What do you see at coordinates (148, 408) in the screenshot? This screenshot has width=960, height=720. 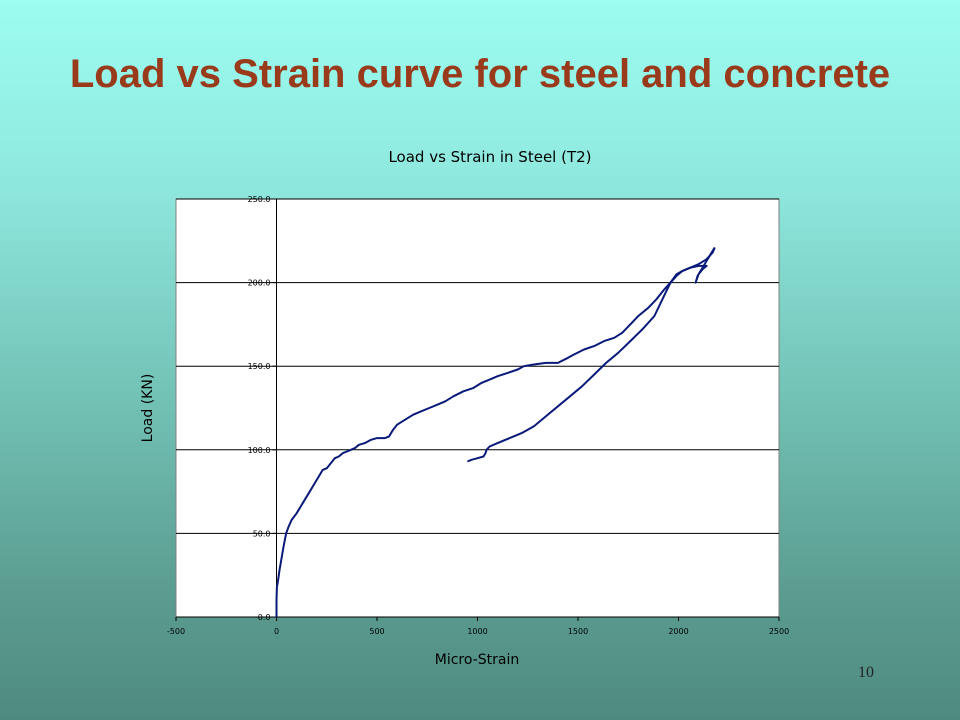 I see `y-axis-title: Load (KN)` at bounding box center [148, 408].